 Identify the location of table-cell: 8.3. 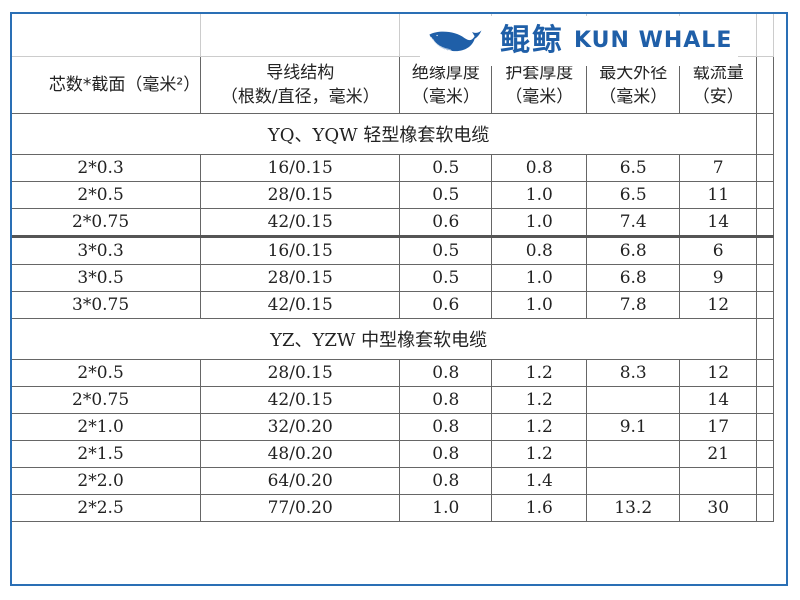
(633, 373).